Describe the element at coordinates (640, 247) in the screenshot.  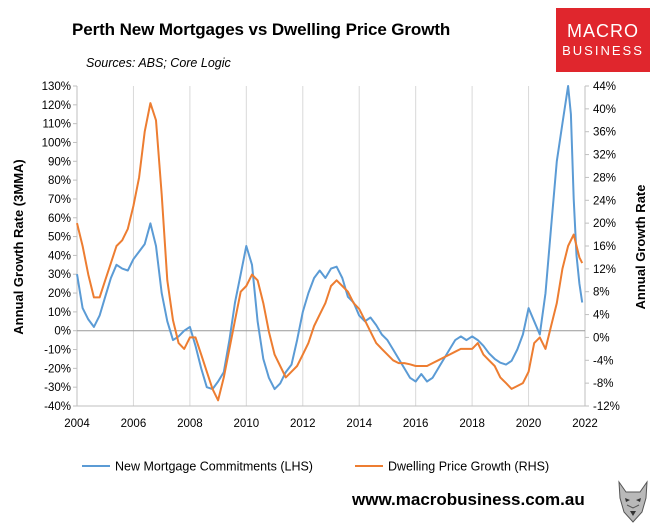
I see `y-axis-label-right: Annual Growth Rate` at that location.